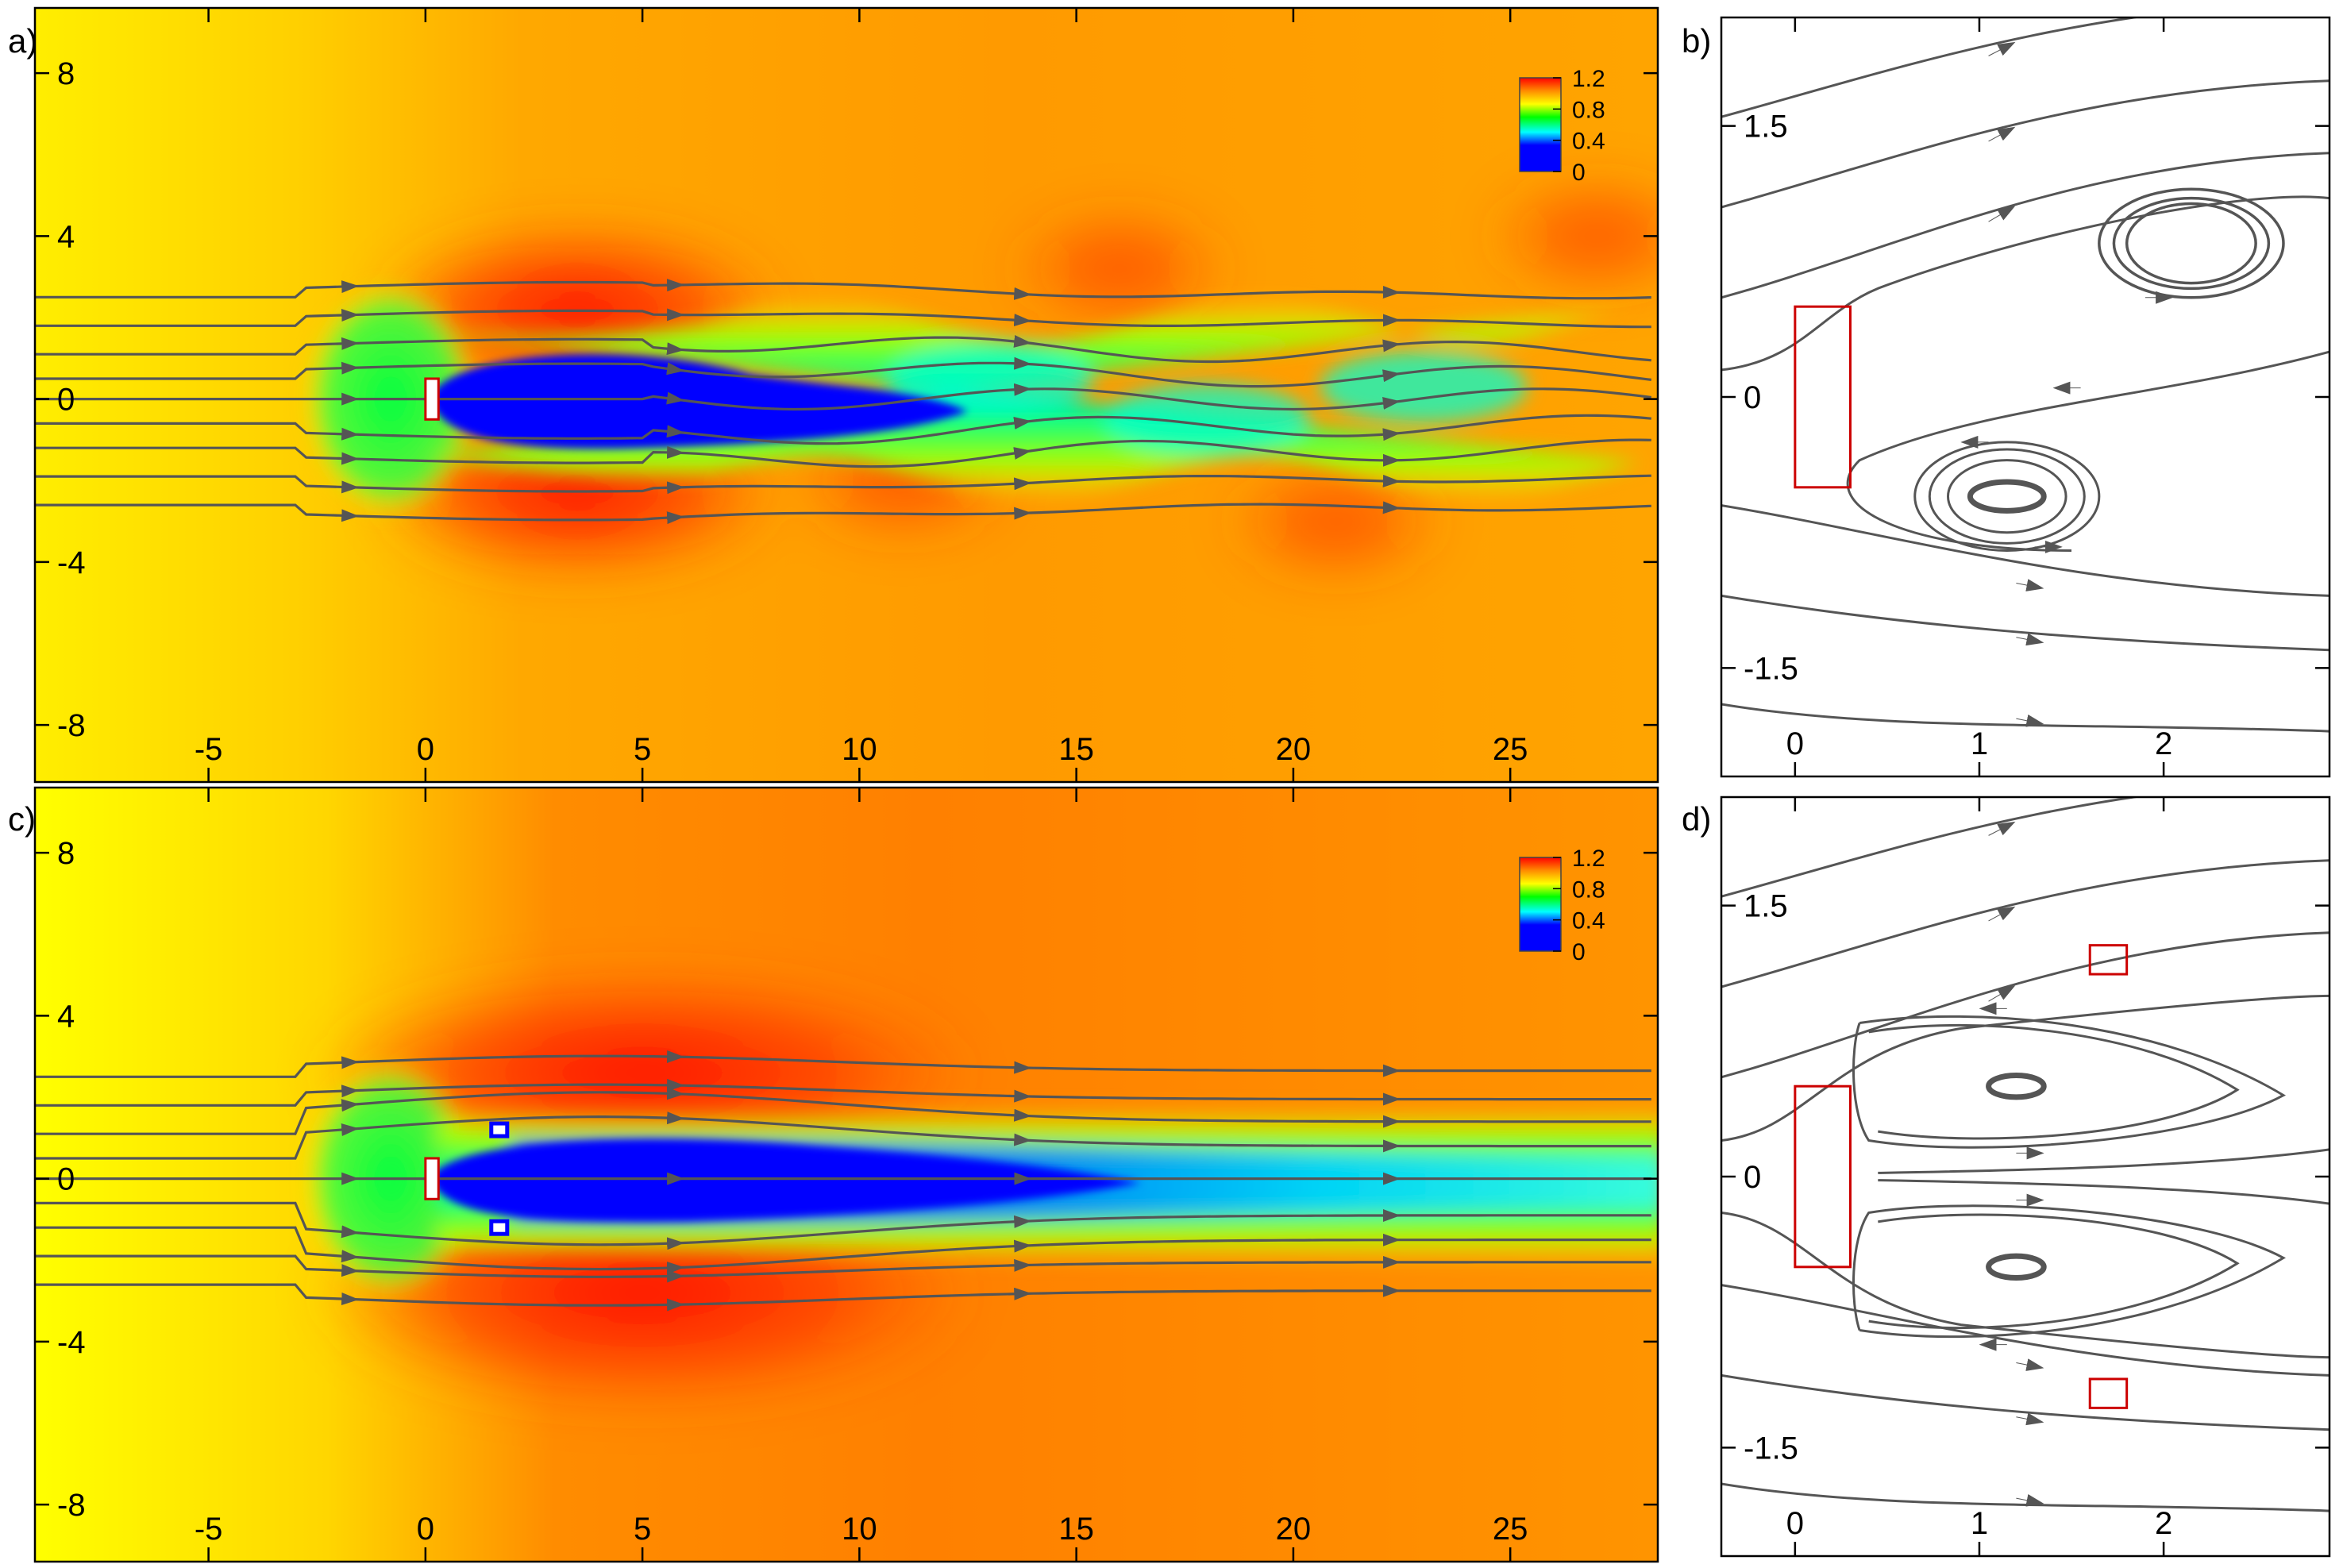 The height and width of the screenshot is (1568, 2343). Describe the element at coordinates (66, 73) in the screenshot. I see `y-tick-label-a: 8` at that location.